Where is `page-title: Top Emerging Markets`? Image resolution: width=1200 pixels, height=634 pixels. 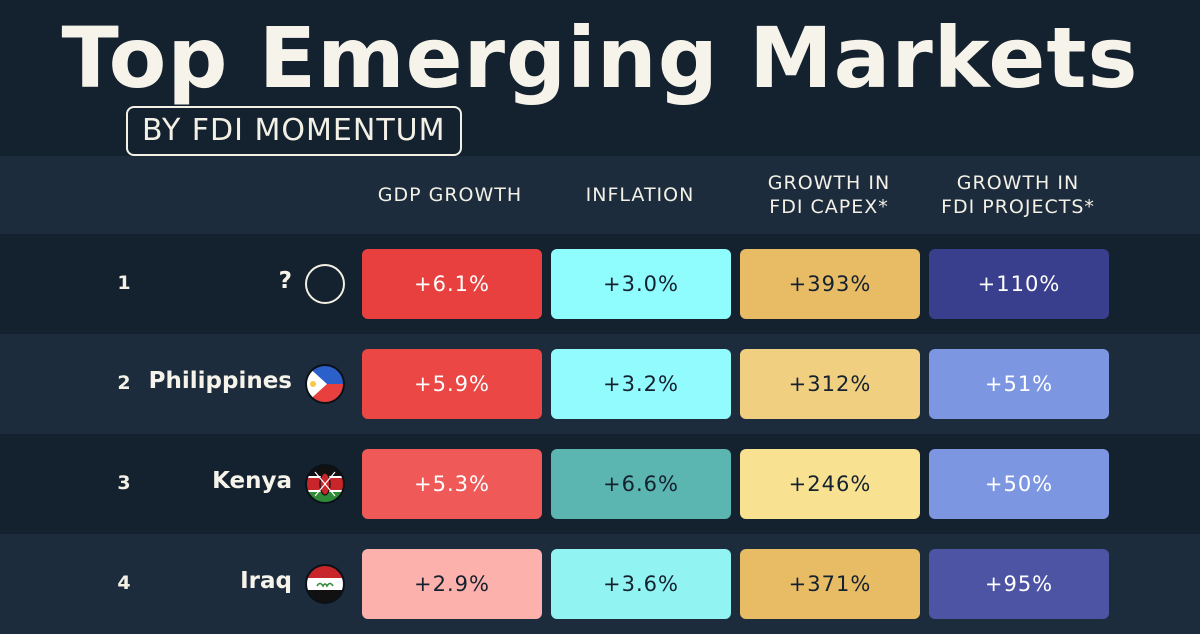 page-title: Top Emerging Markets is located at coordinates (600, 58).